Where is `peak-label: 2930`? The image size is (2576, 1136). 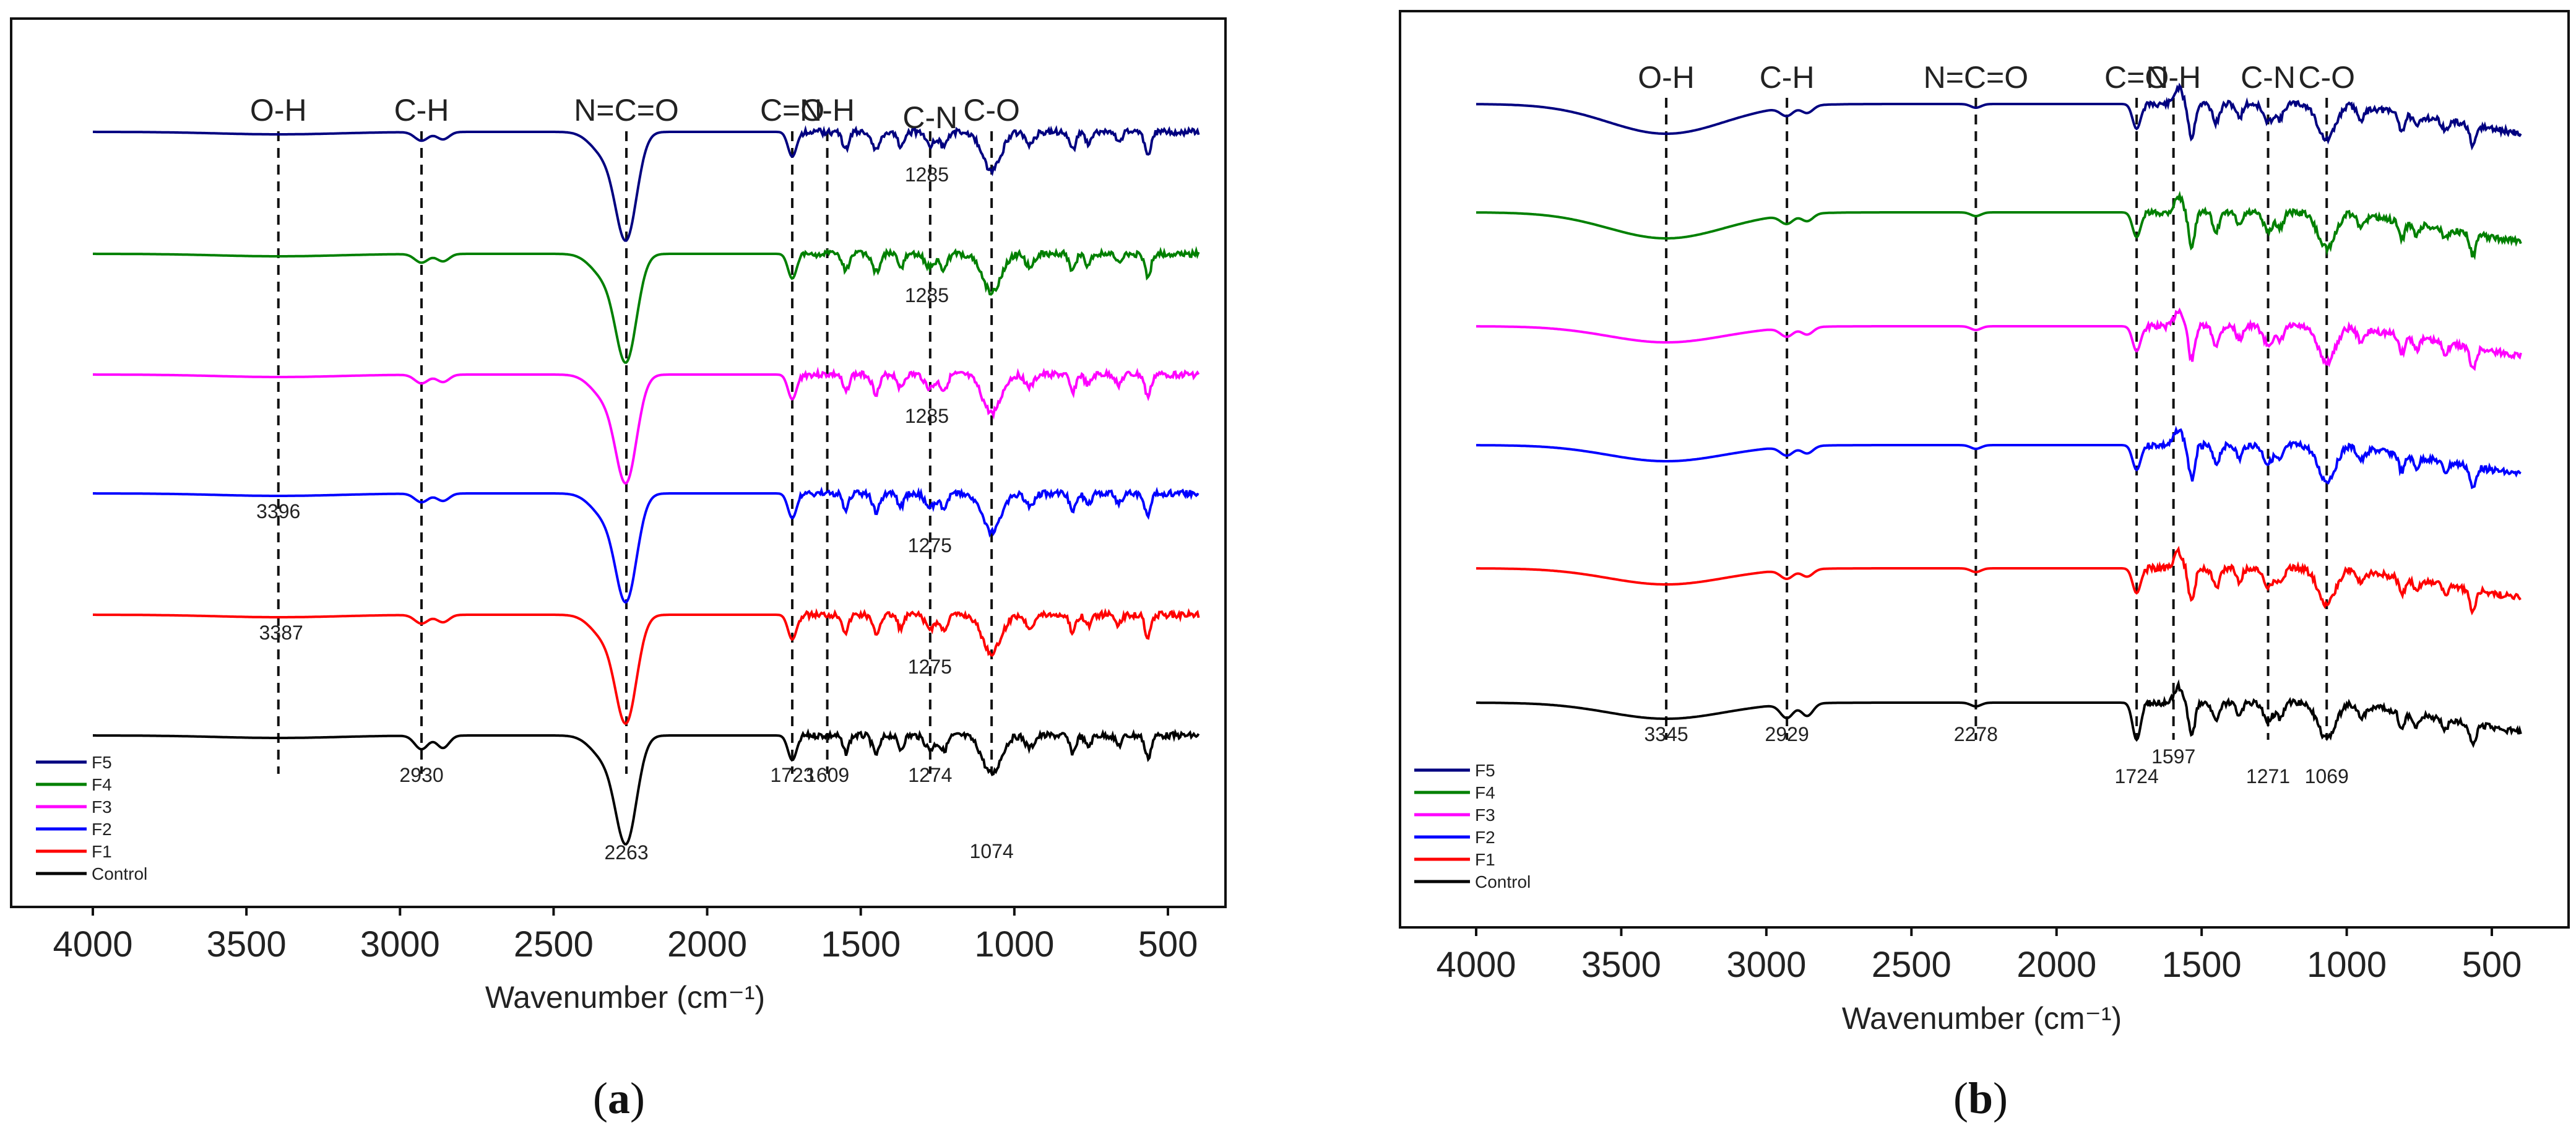 peak-label: 2930 is located at coordinates (421, 775).